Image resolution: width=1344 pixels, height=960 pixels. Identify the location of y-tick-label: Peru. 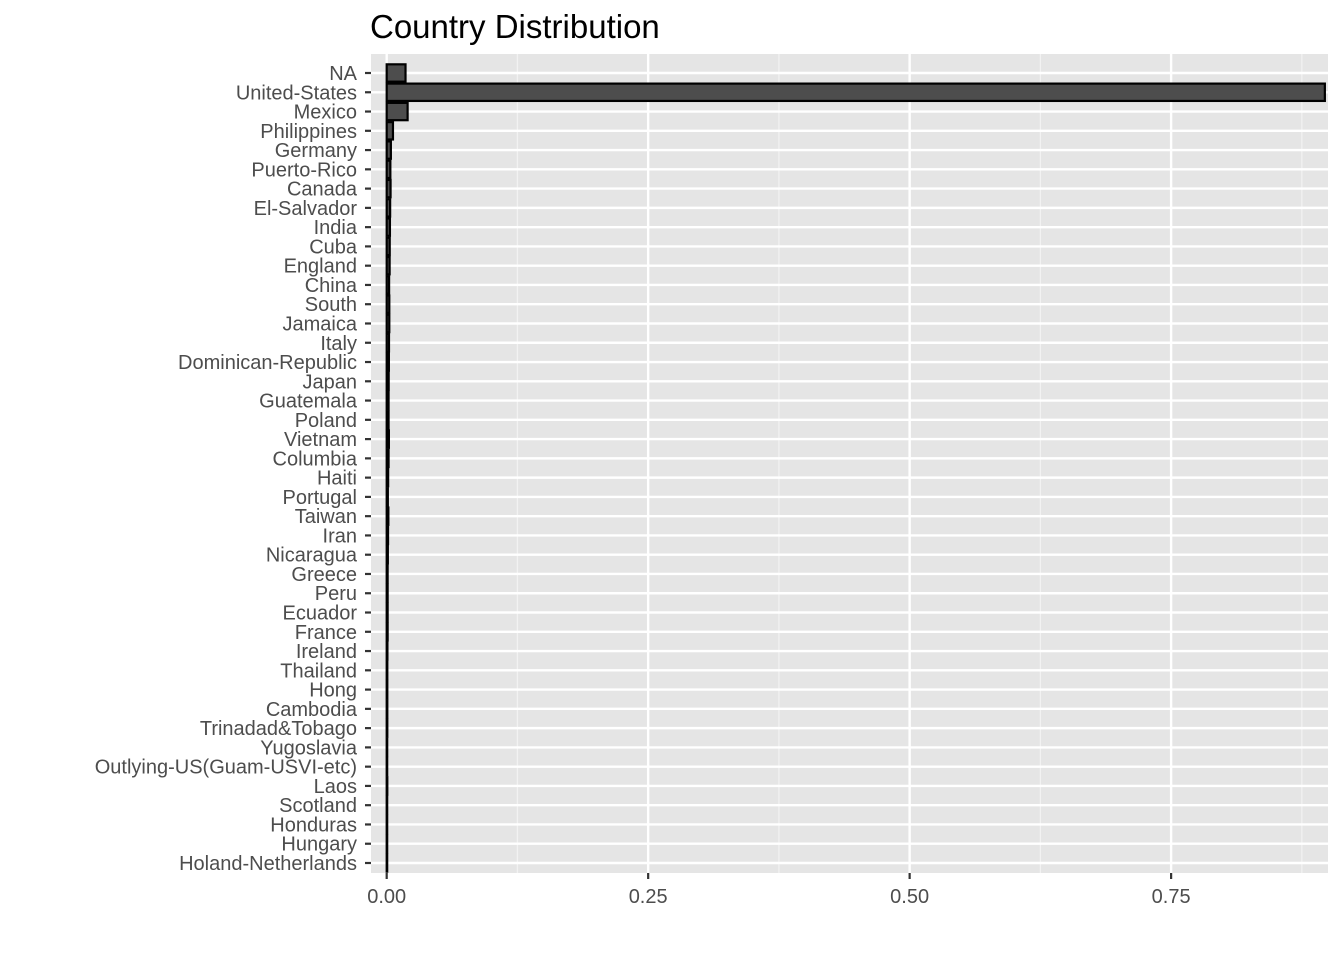
(336, 594).